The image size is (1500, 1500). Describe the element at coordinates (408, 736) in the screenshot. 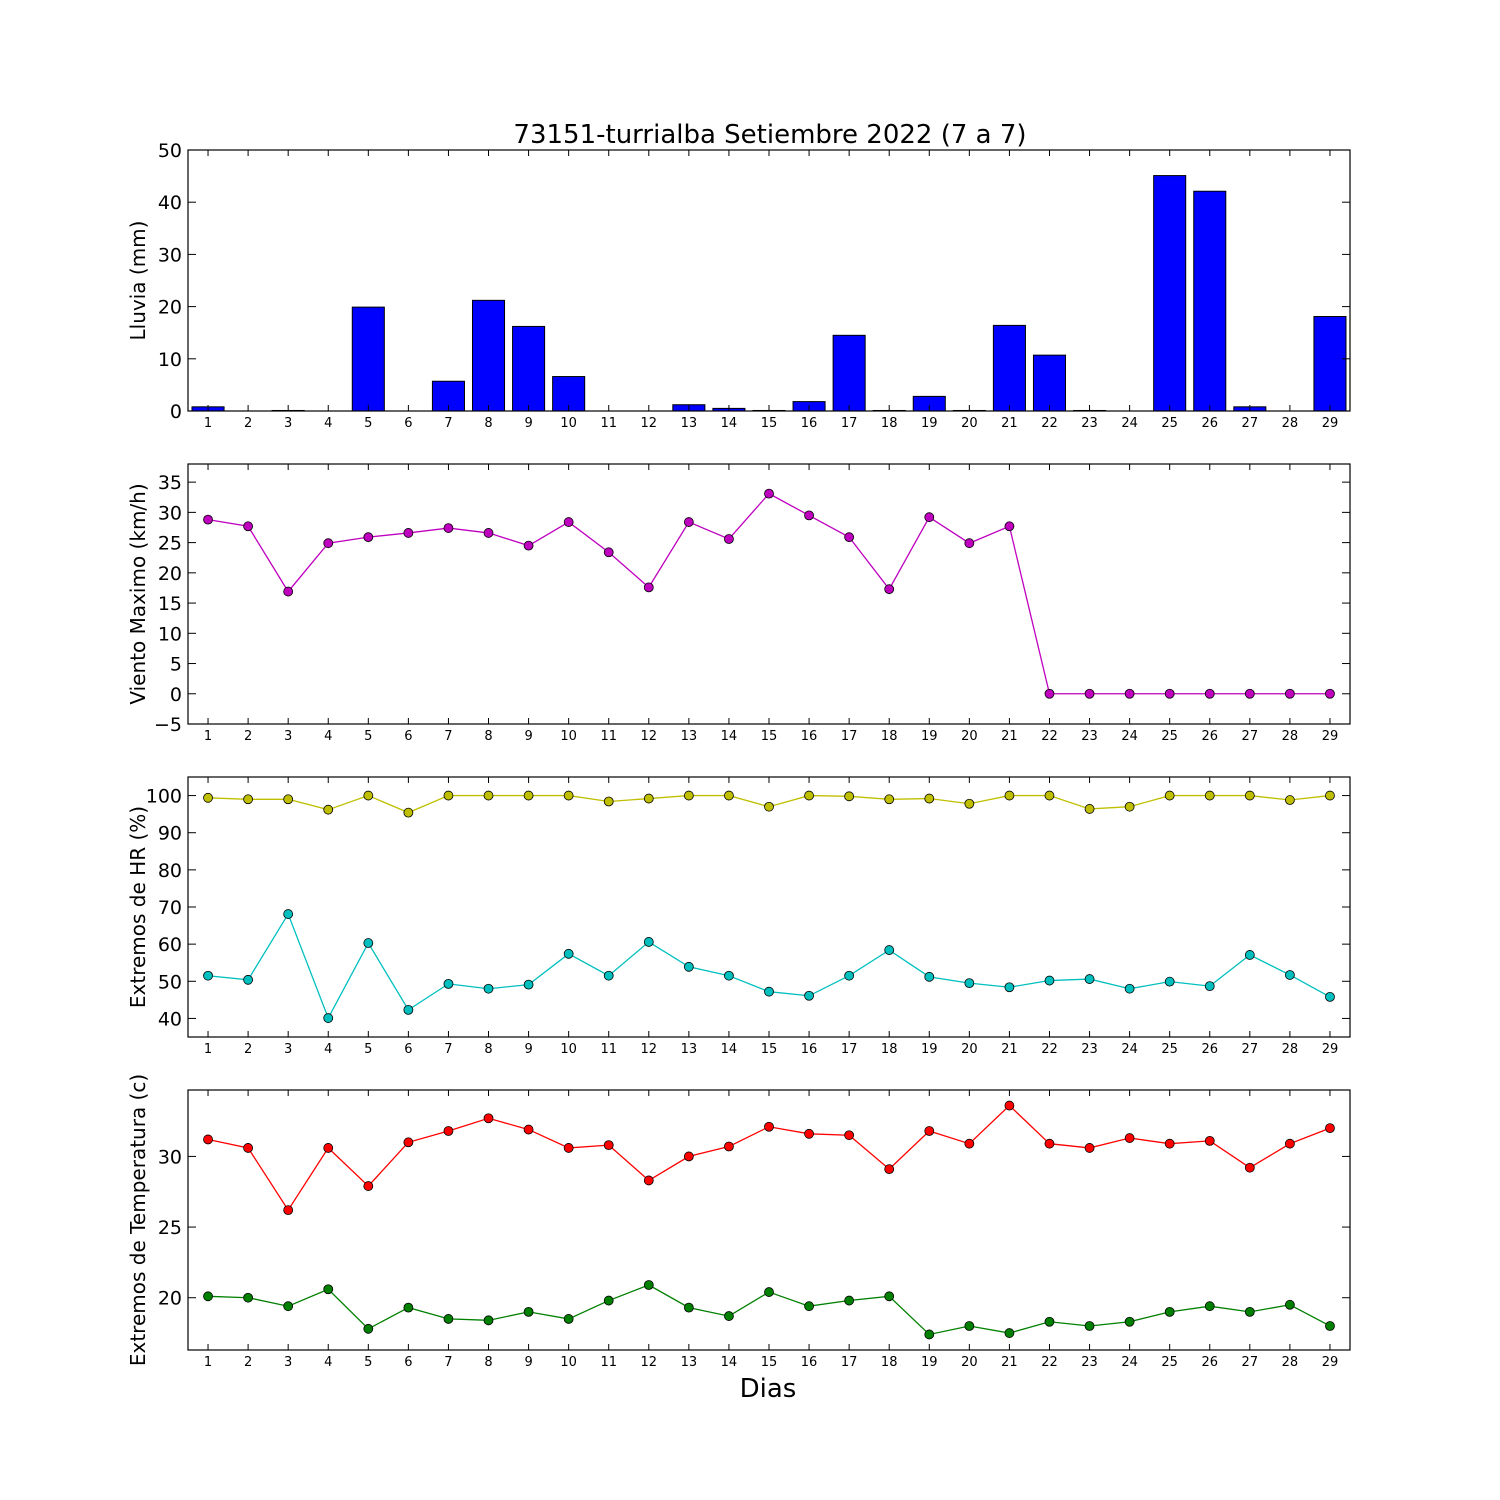

I see `wind-x-tick-label: 6` at that location.